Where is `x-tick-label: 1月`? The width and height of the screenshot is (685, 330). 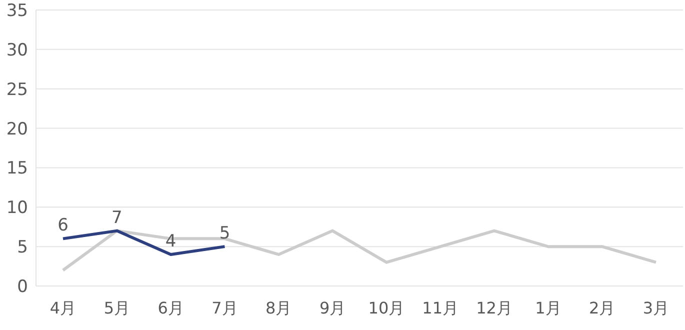 x-tick-label: 1月 is located at coordinates (548, 308).